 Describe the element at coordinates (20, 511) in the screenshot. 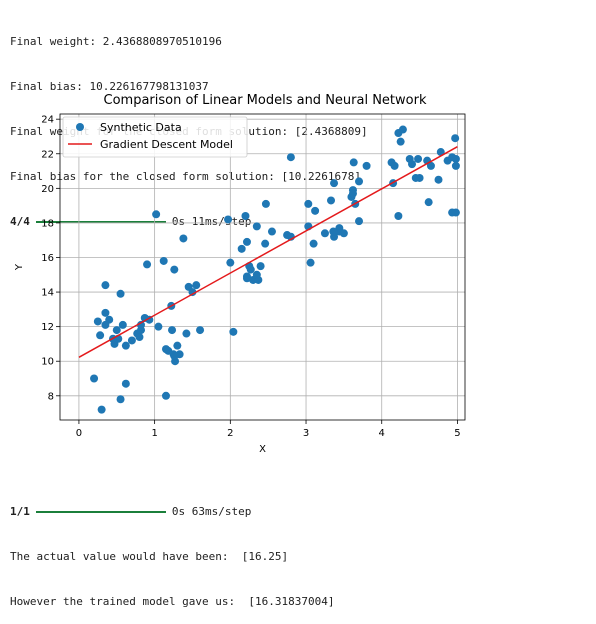

I see `progress-count: 1/1` at that location.